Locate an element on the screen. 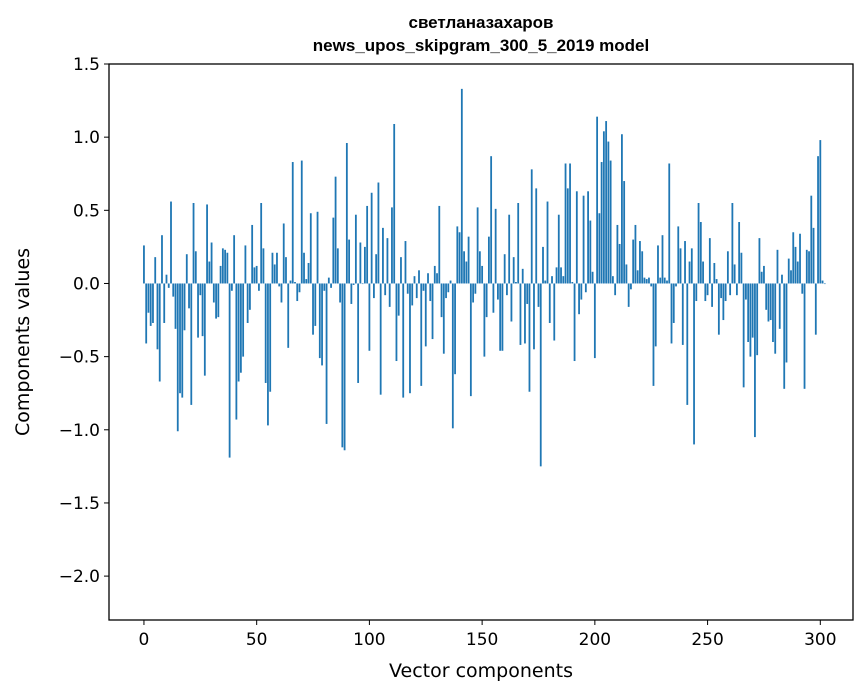 The height and width of the screenshot is (696, 867). y-axis: 1.5 1.0 0.5 0.0 −0.5 −1.0 −1.5 −2.0 is located at coordinates (84, 321).